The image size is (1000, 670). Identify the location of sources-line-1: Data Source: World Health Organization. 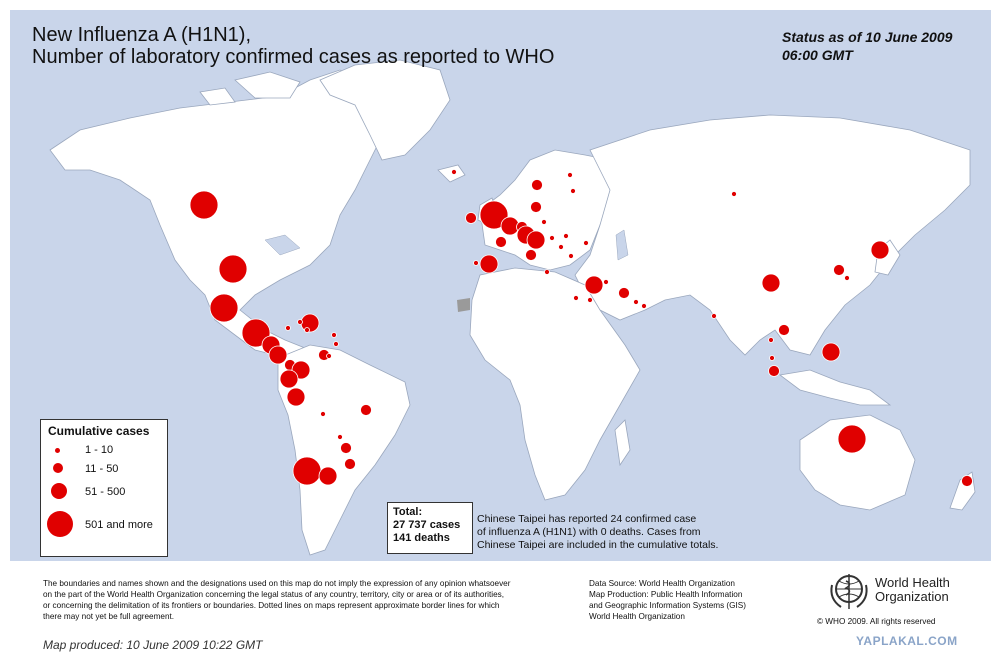
(662, 583).